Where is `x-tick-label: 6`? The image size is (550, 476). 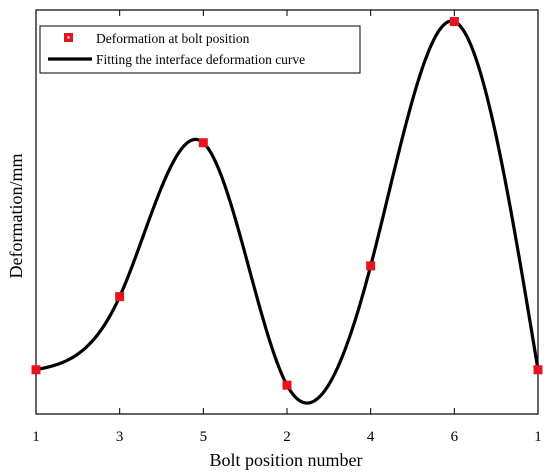 x-tick-label: 6 is located at coordinates (455, 437).